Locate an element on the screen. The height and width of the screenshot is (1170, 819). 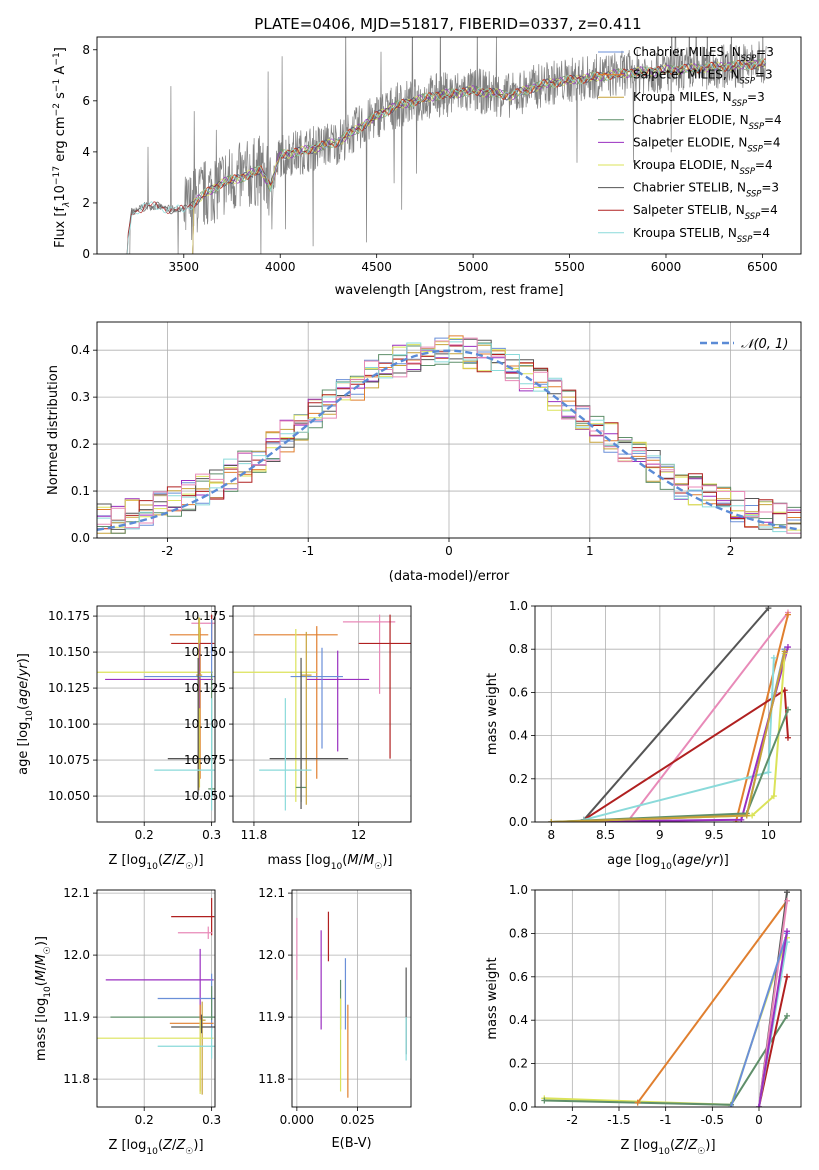
x-axis-label: E(B-V) is located at coordinates (351, 1143).